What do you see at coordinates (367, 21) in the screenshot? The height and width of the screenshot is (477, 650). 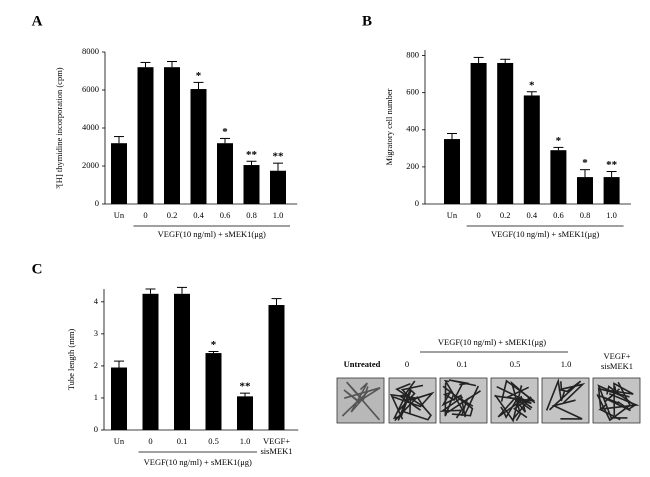 I see `panel-label: B` at bounding box center [367, 21].